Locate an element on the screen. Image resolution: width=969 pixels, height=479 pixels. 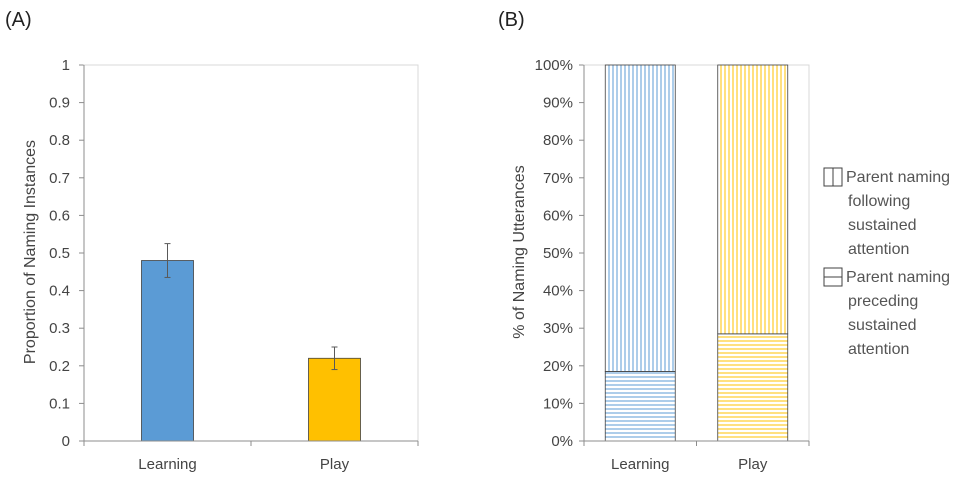
panel-b-y-tick-label: 70% is located at coordinates (558, 178).